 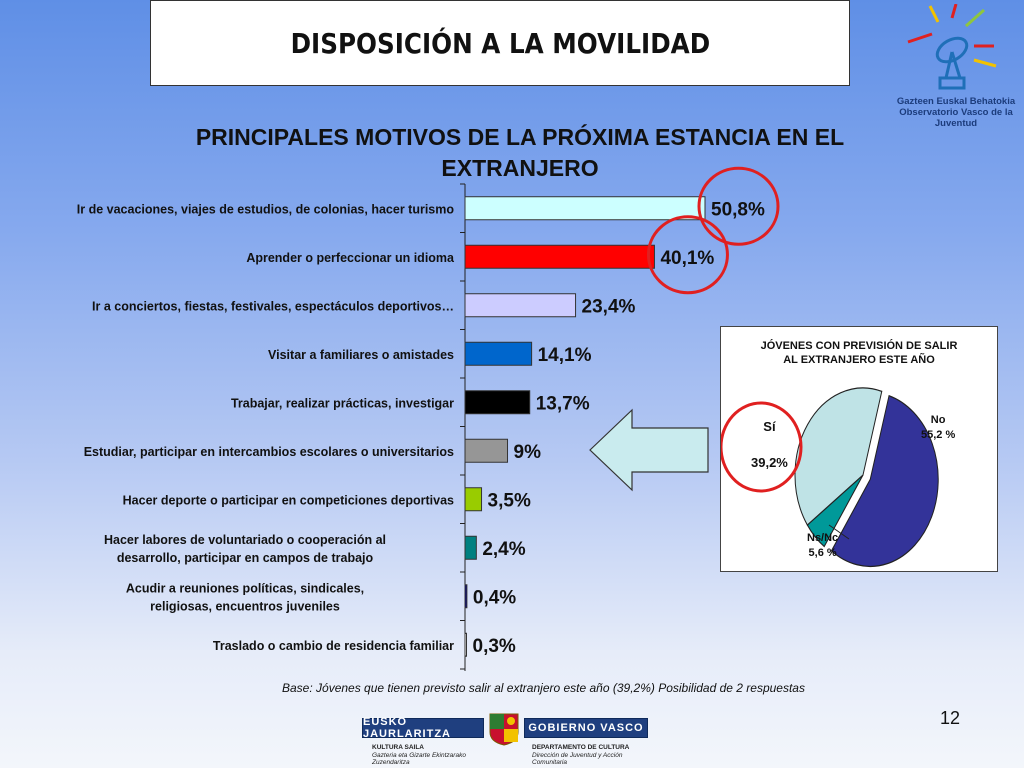 I want to click on bar-value-label: 40,1%, so click(x=687, y=258).